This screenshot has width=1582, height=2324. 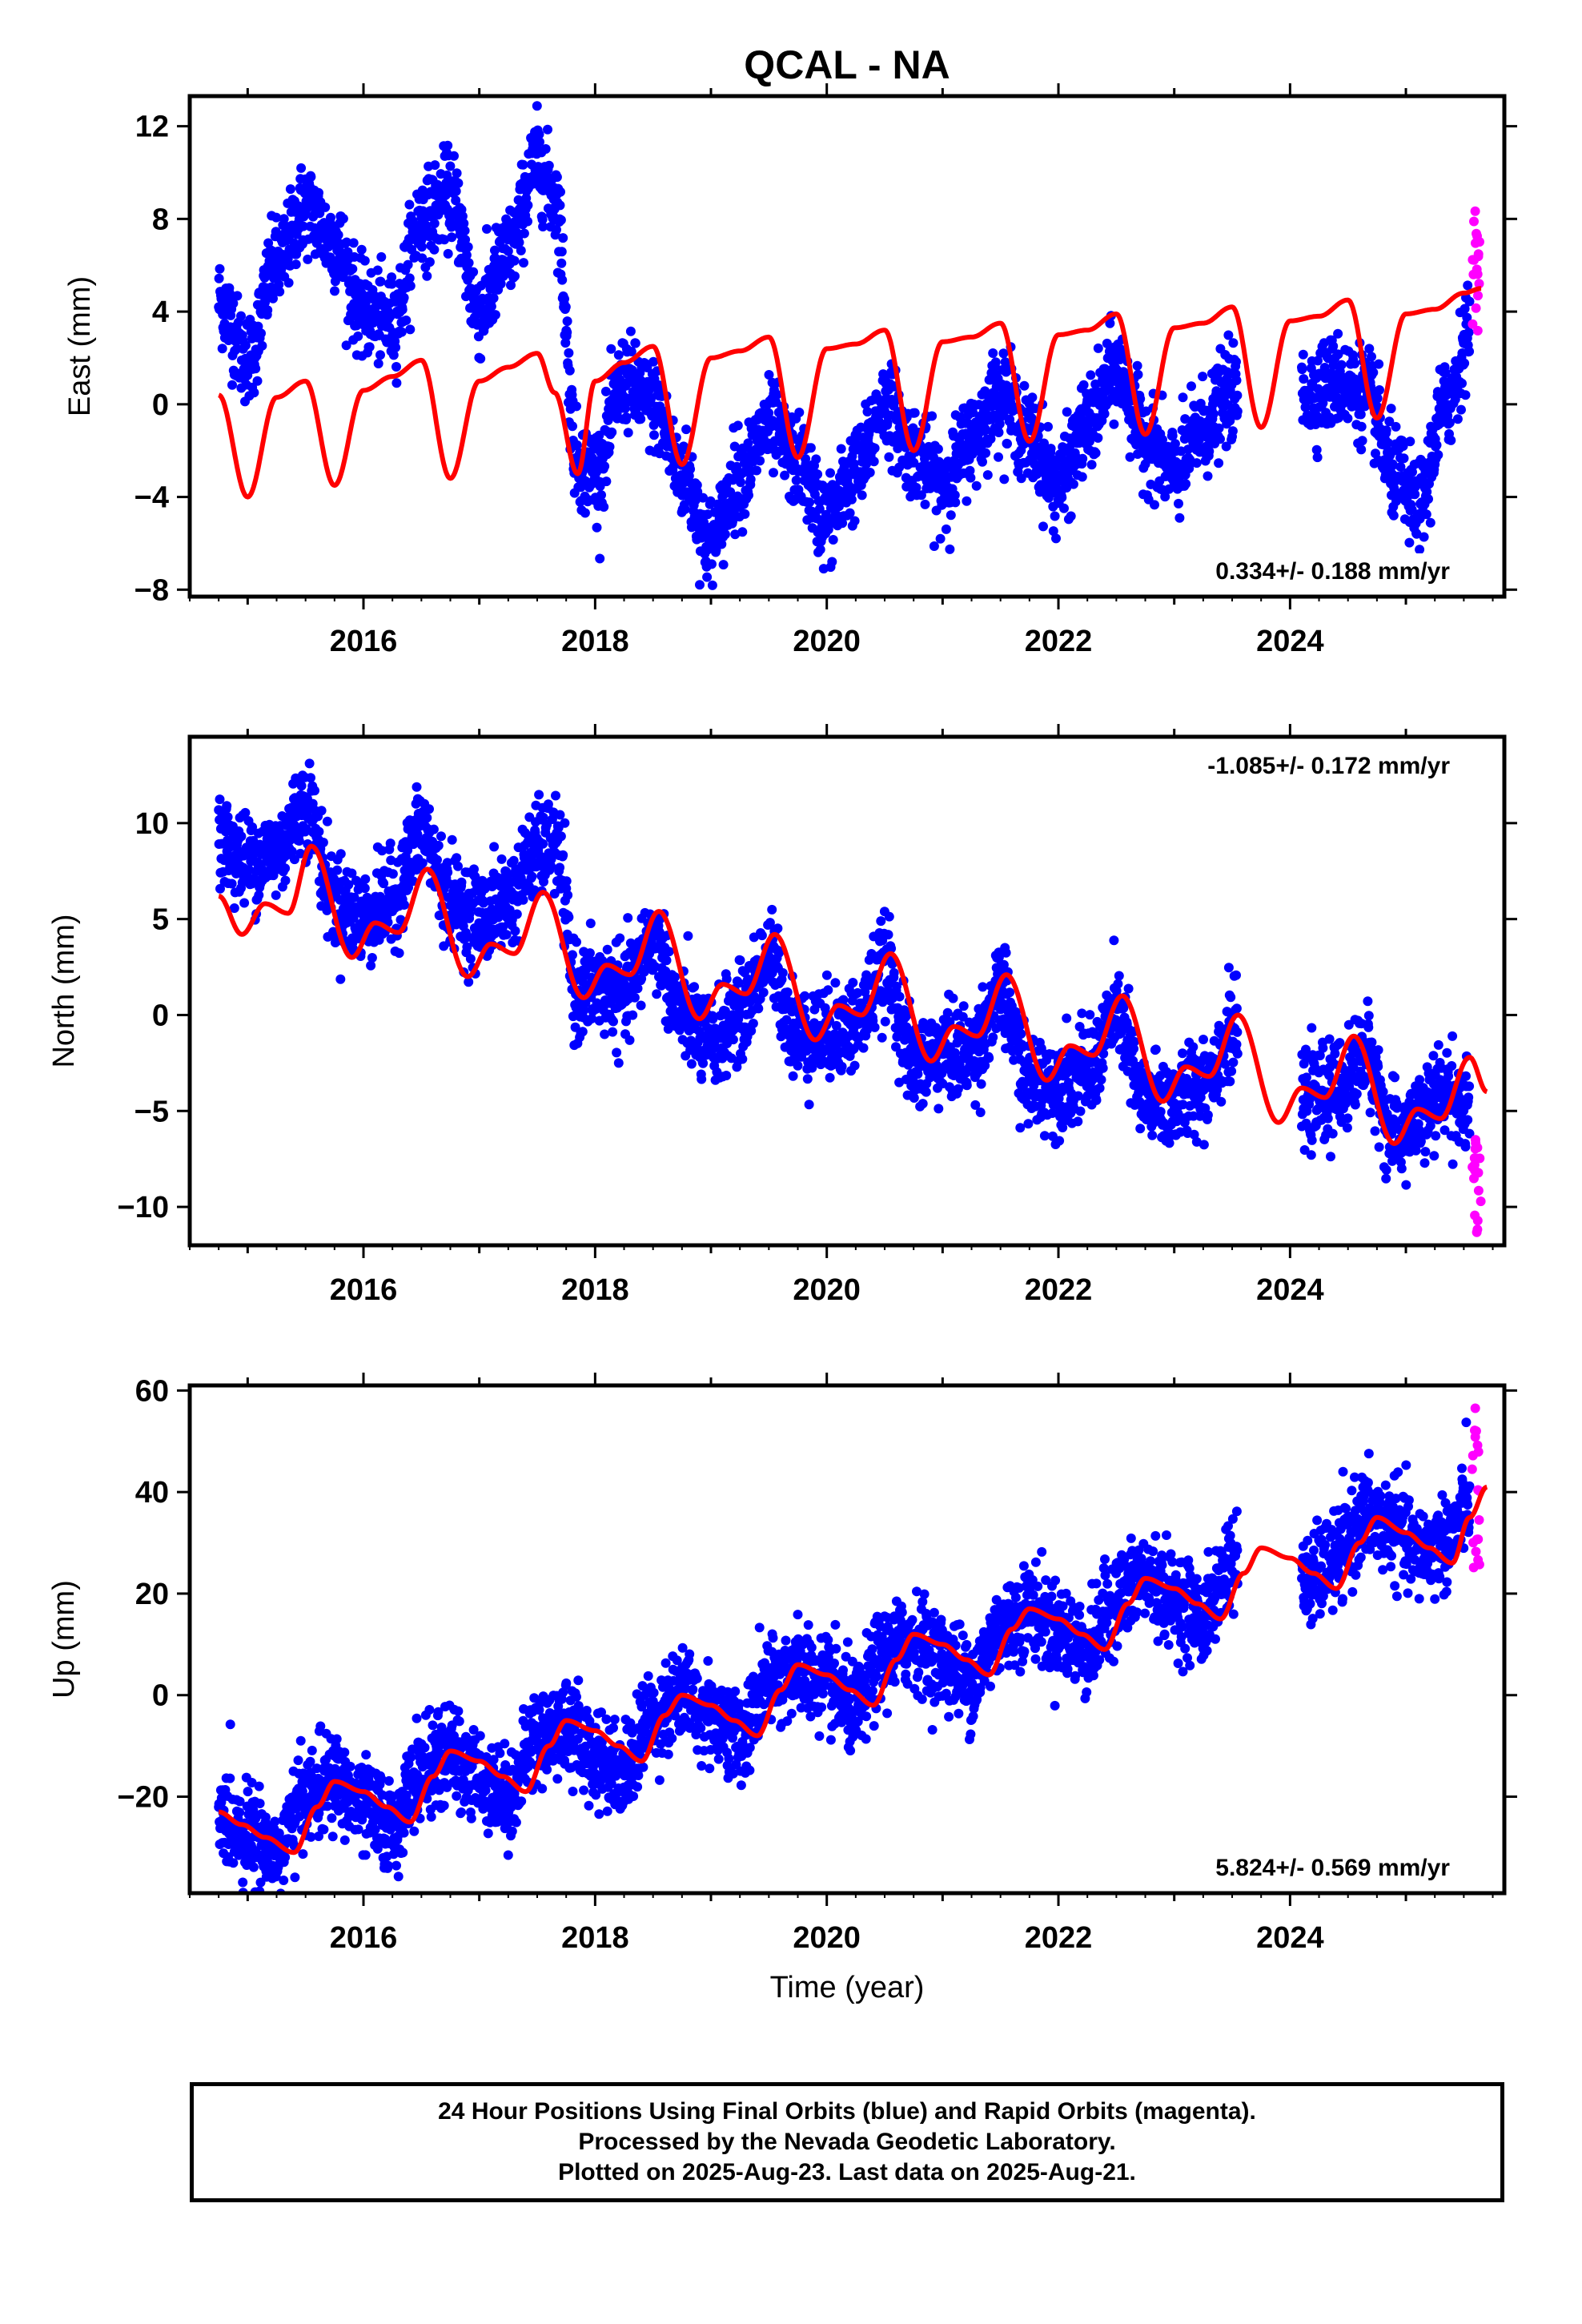 What do you see at coordinates (1478, 296) in the screenshot?
I see `east-rapid-point` at bounding box center [1478, 296].